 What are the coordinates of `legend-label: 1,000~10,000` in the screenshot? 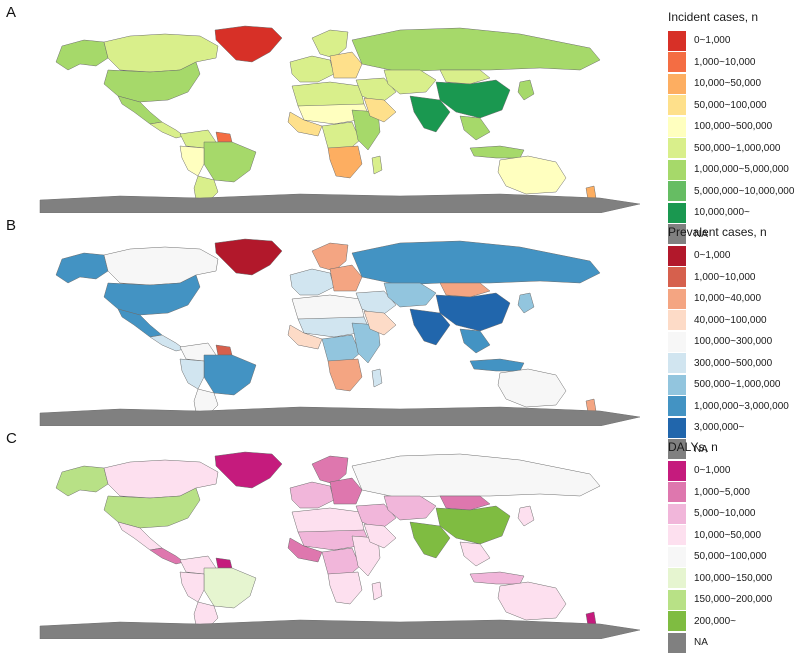 It's located at (725, 62).